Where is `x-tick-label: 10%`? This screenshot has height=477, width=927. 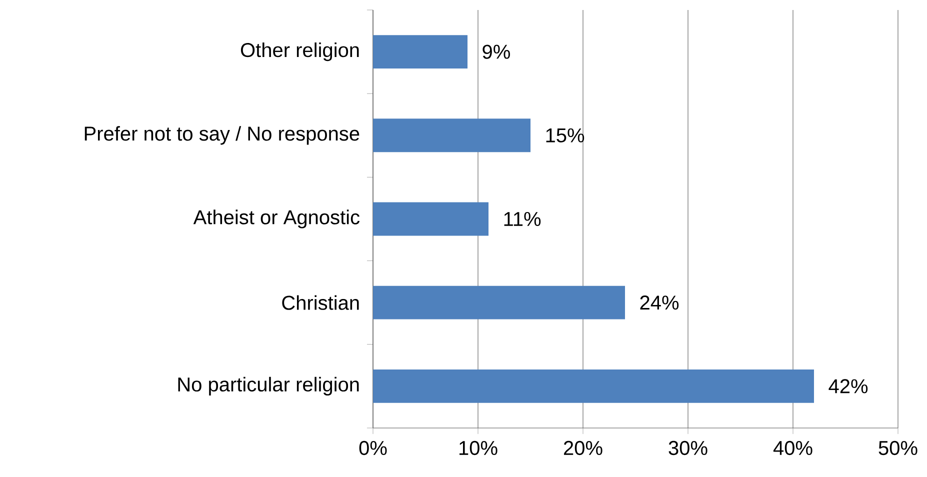
x-tick-label: 10% is located at coordinates (479, 448).